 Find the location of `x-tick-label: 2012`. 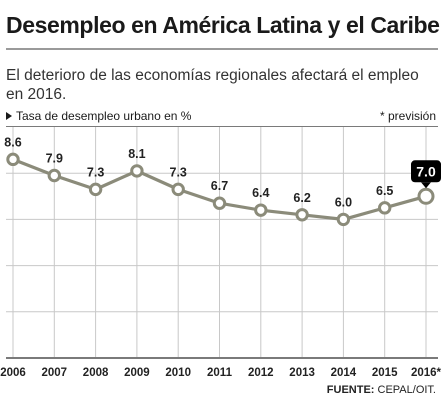

x-tick-label: 2012 is located at coordinates (261, 373).